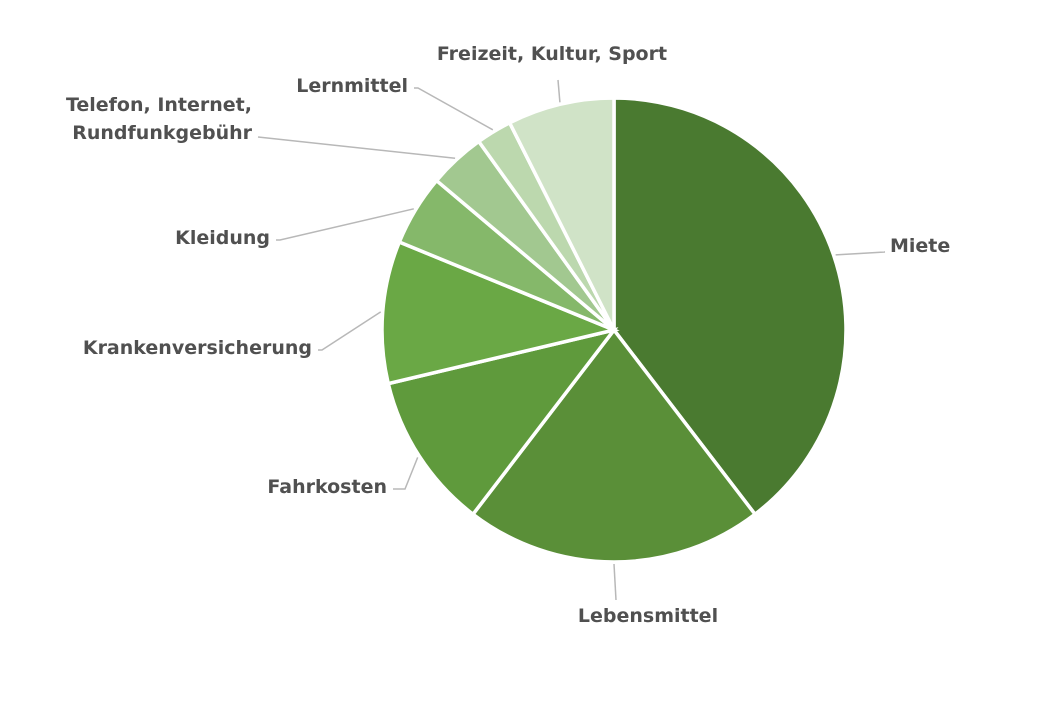 The image size is (1054, 703). What do you see at coordinates (159, 105) in the screenshot?
I see `label-line: Telefon, Internet,` at bounding box center [159, 105].